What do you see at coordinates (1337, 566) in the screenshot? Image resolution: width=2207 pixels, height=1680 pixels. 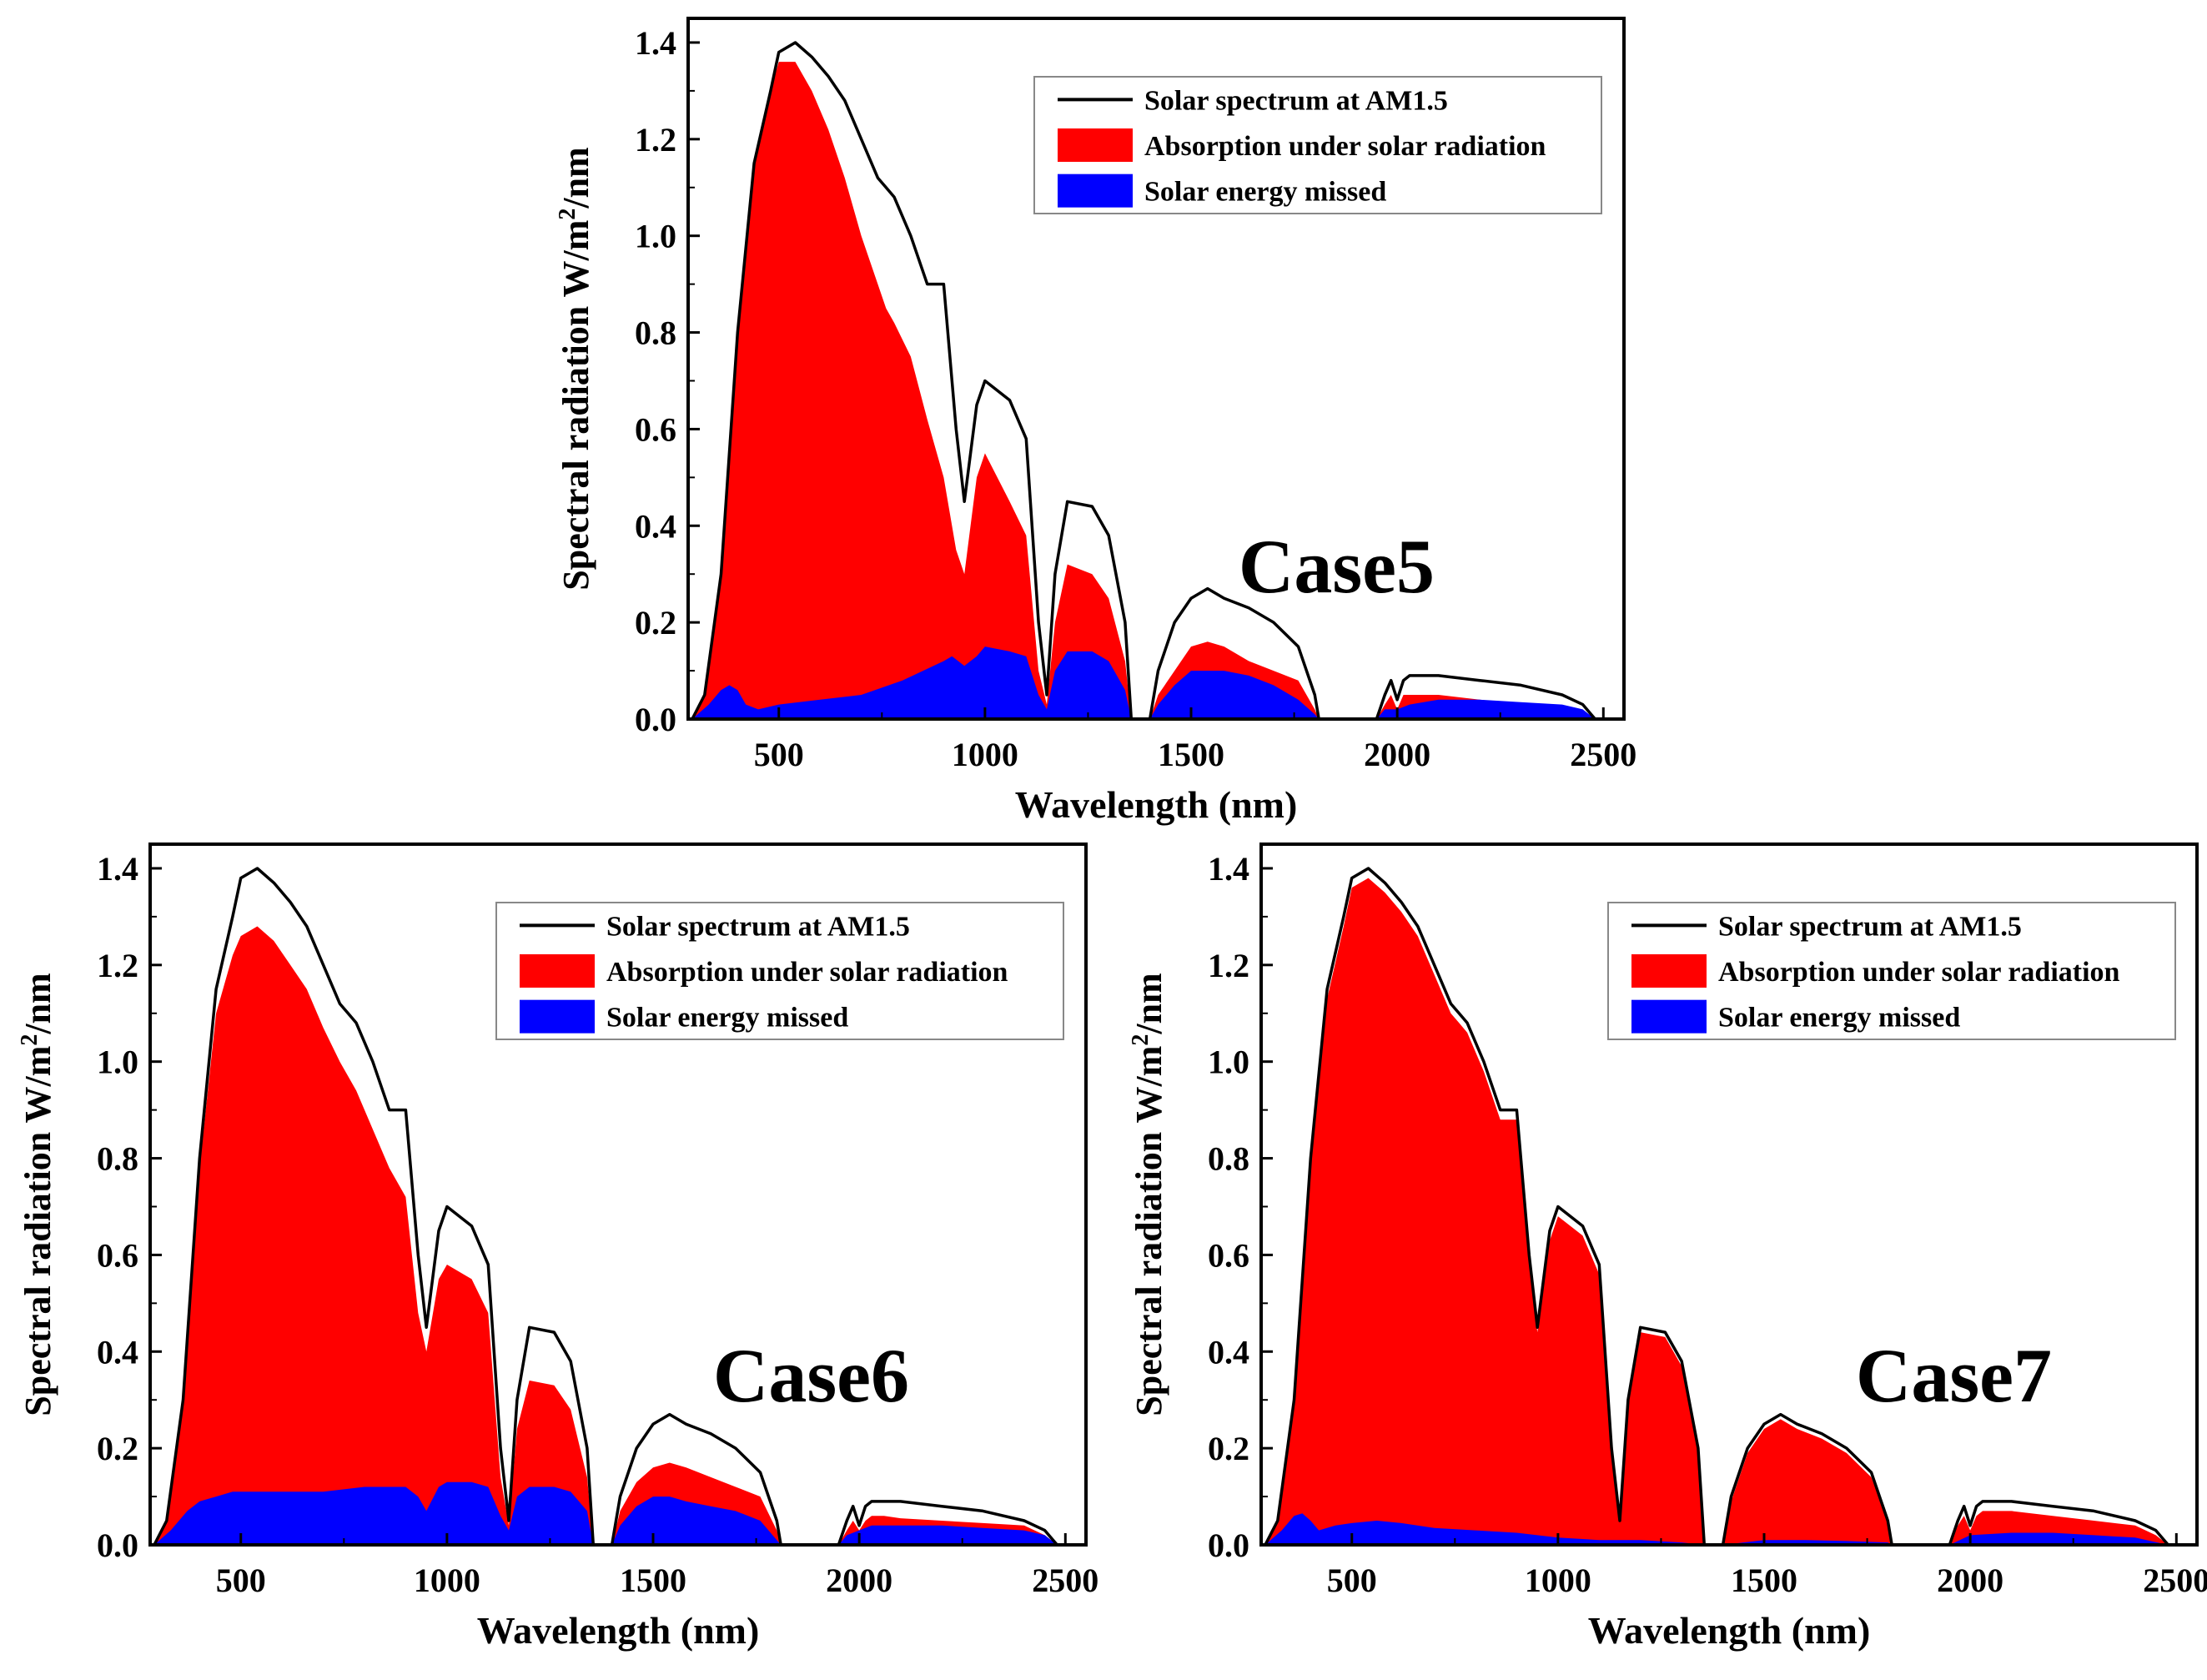 I see `case-annotation: Case5` at bounding box center [1337, 566].